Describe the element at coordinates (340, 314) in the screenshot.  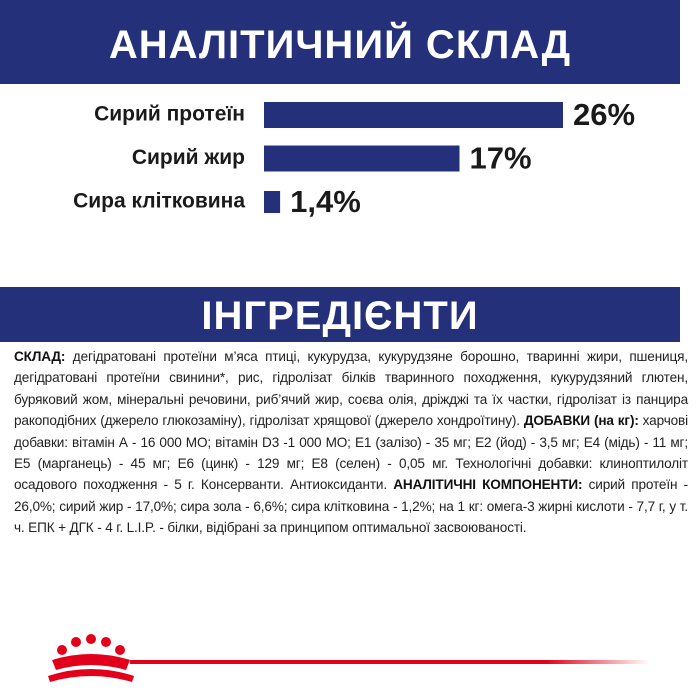
I see `ingredients-banner: ІНГРЕДІЄНТИ` at that location.